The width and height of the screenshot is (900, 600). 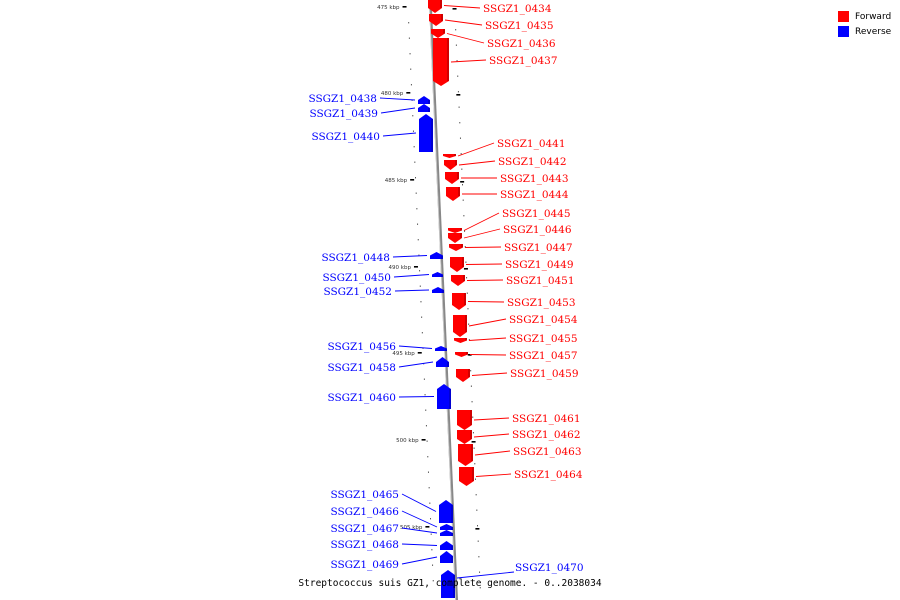 I want to click on forward-gene-label: SSGZ1_0442, so click(x=532, y=162).